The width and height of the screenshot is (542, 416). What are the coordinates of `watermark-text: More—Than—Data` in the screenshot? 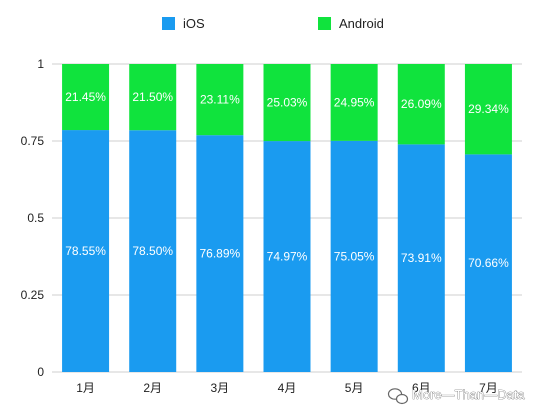 It's located at (468, 394).